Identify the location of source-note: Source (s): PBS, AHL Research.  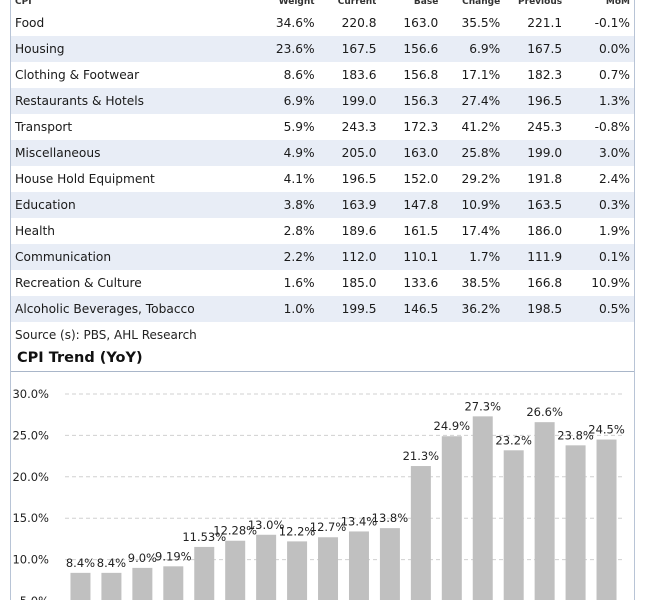
(106, 335).